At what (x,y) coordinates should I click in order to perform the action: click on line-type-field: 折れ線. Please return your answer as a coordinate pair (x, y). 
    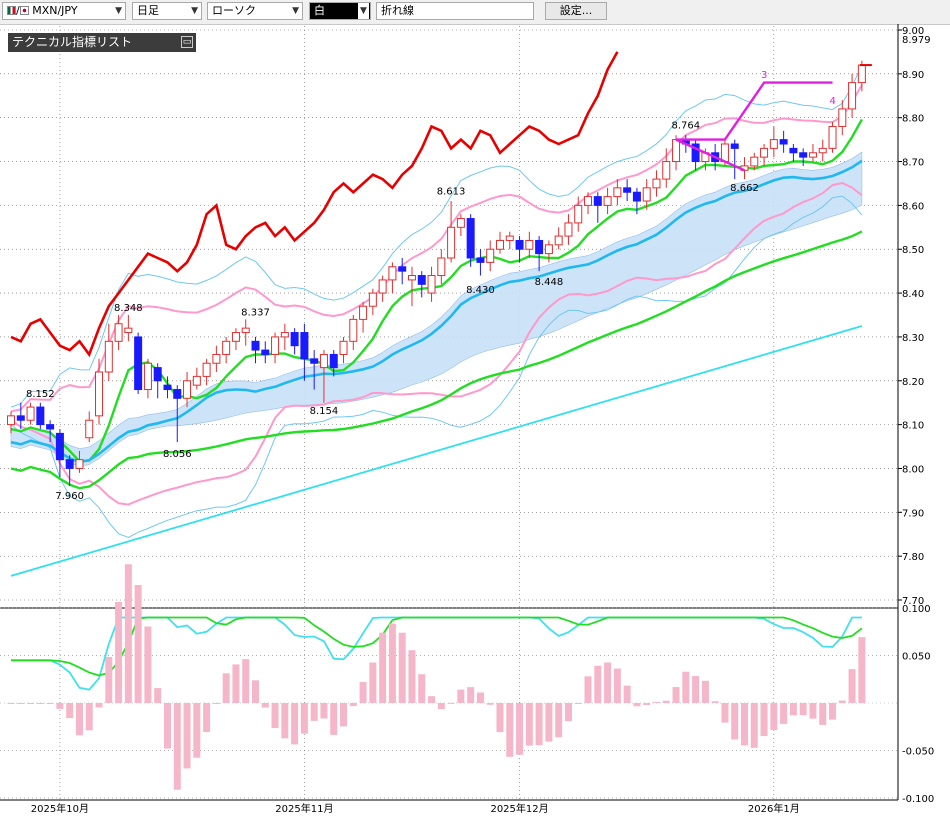
    Looking at the image, I should click on (455, 11).